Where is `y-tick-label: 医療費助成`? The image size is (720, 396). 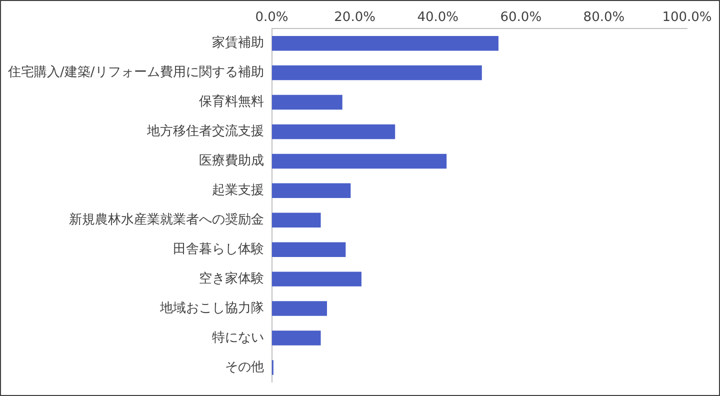 y-tick-label: 医療費助成 is located at coordinates (231, 161).